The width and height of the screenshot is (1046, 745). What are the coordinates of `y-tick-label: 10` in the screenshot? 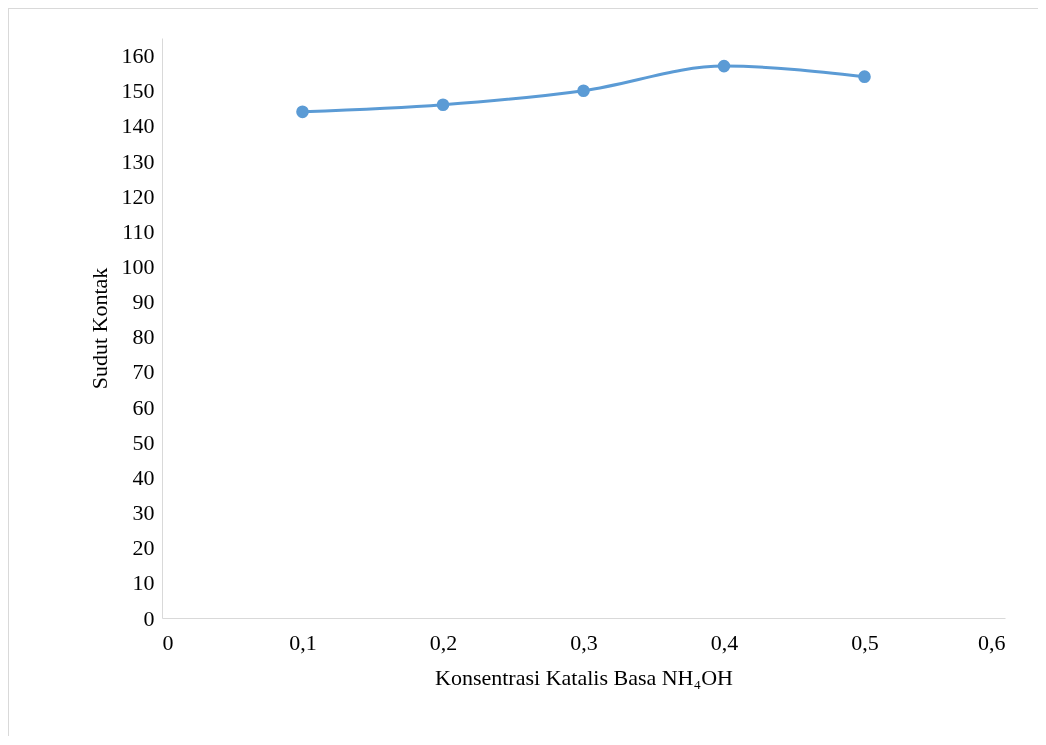 It's located at (143, 583).